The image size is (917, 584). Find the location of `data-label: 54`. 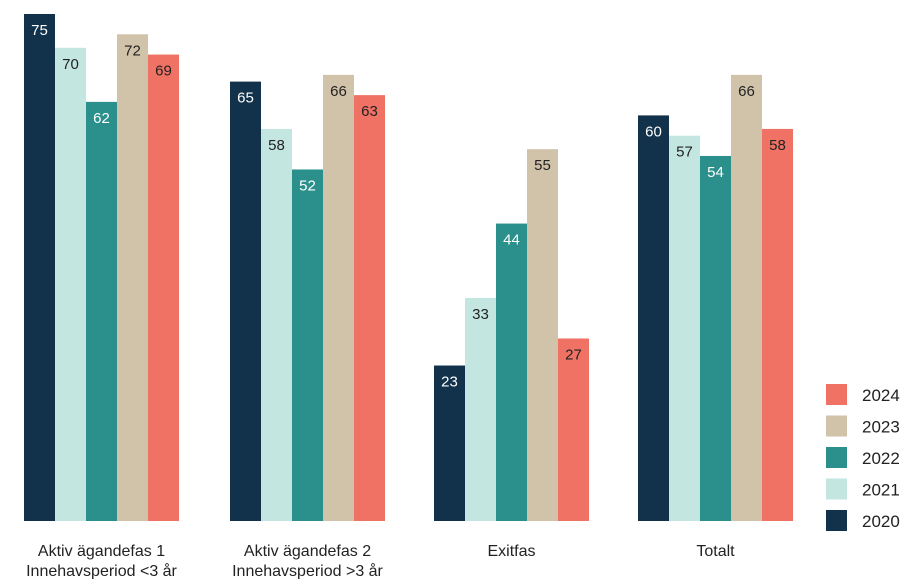

data-label: 54 is located at coordinates (715, 172).